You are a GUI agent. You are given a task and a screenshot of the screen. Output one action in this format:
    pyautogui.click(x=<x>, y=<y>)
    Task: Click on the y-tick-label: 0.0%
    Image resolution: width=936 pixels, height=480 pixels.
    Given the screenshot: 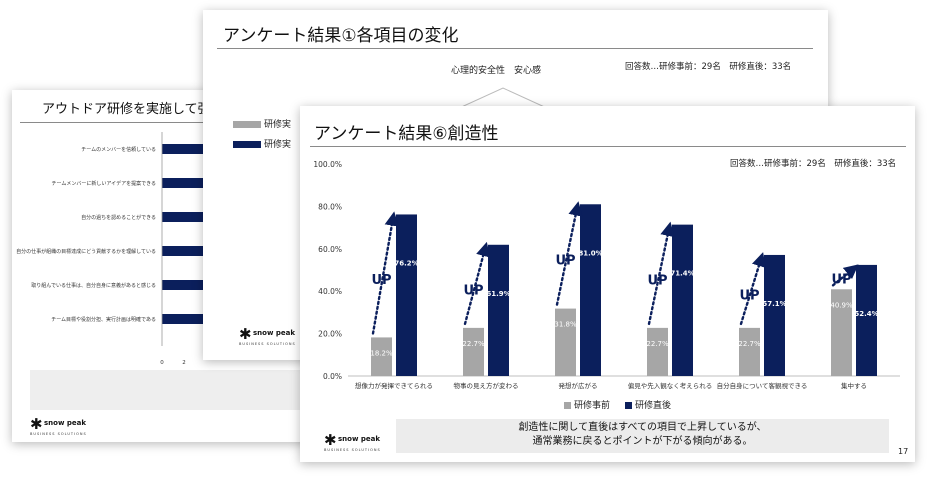 What is the action you would take?
    pyautogui.click(x=332, y=376)
    